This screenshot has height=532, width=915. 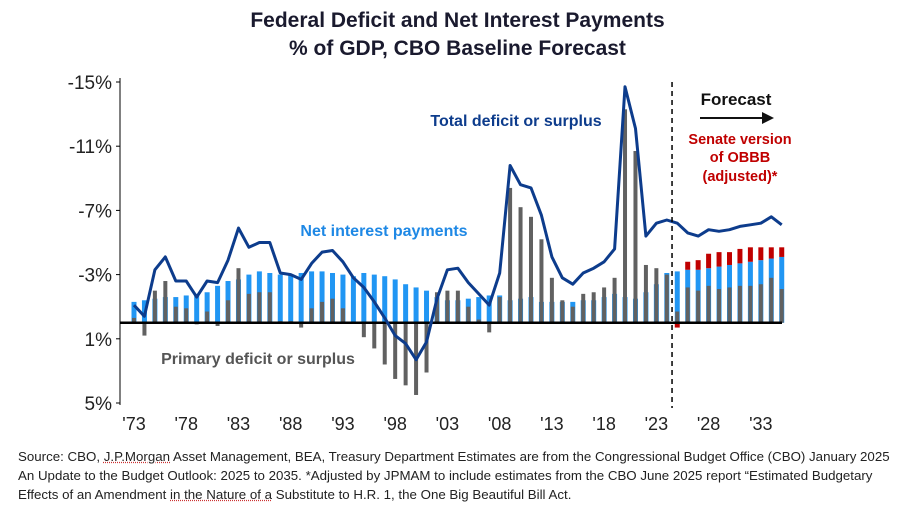 I want to click on x-tick-label: '98, so click(x=394, y=424).